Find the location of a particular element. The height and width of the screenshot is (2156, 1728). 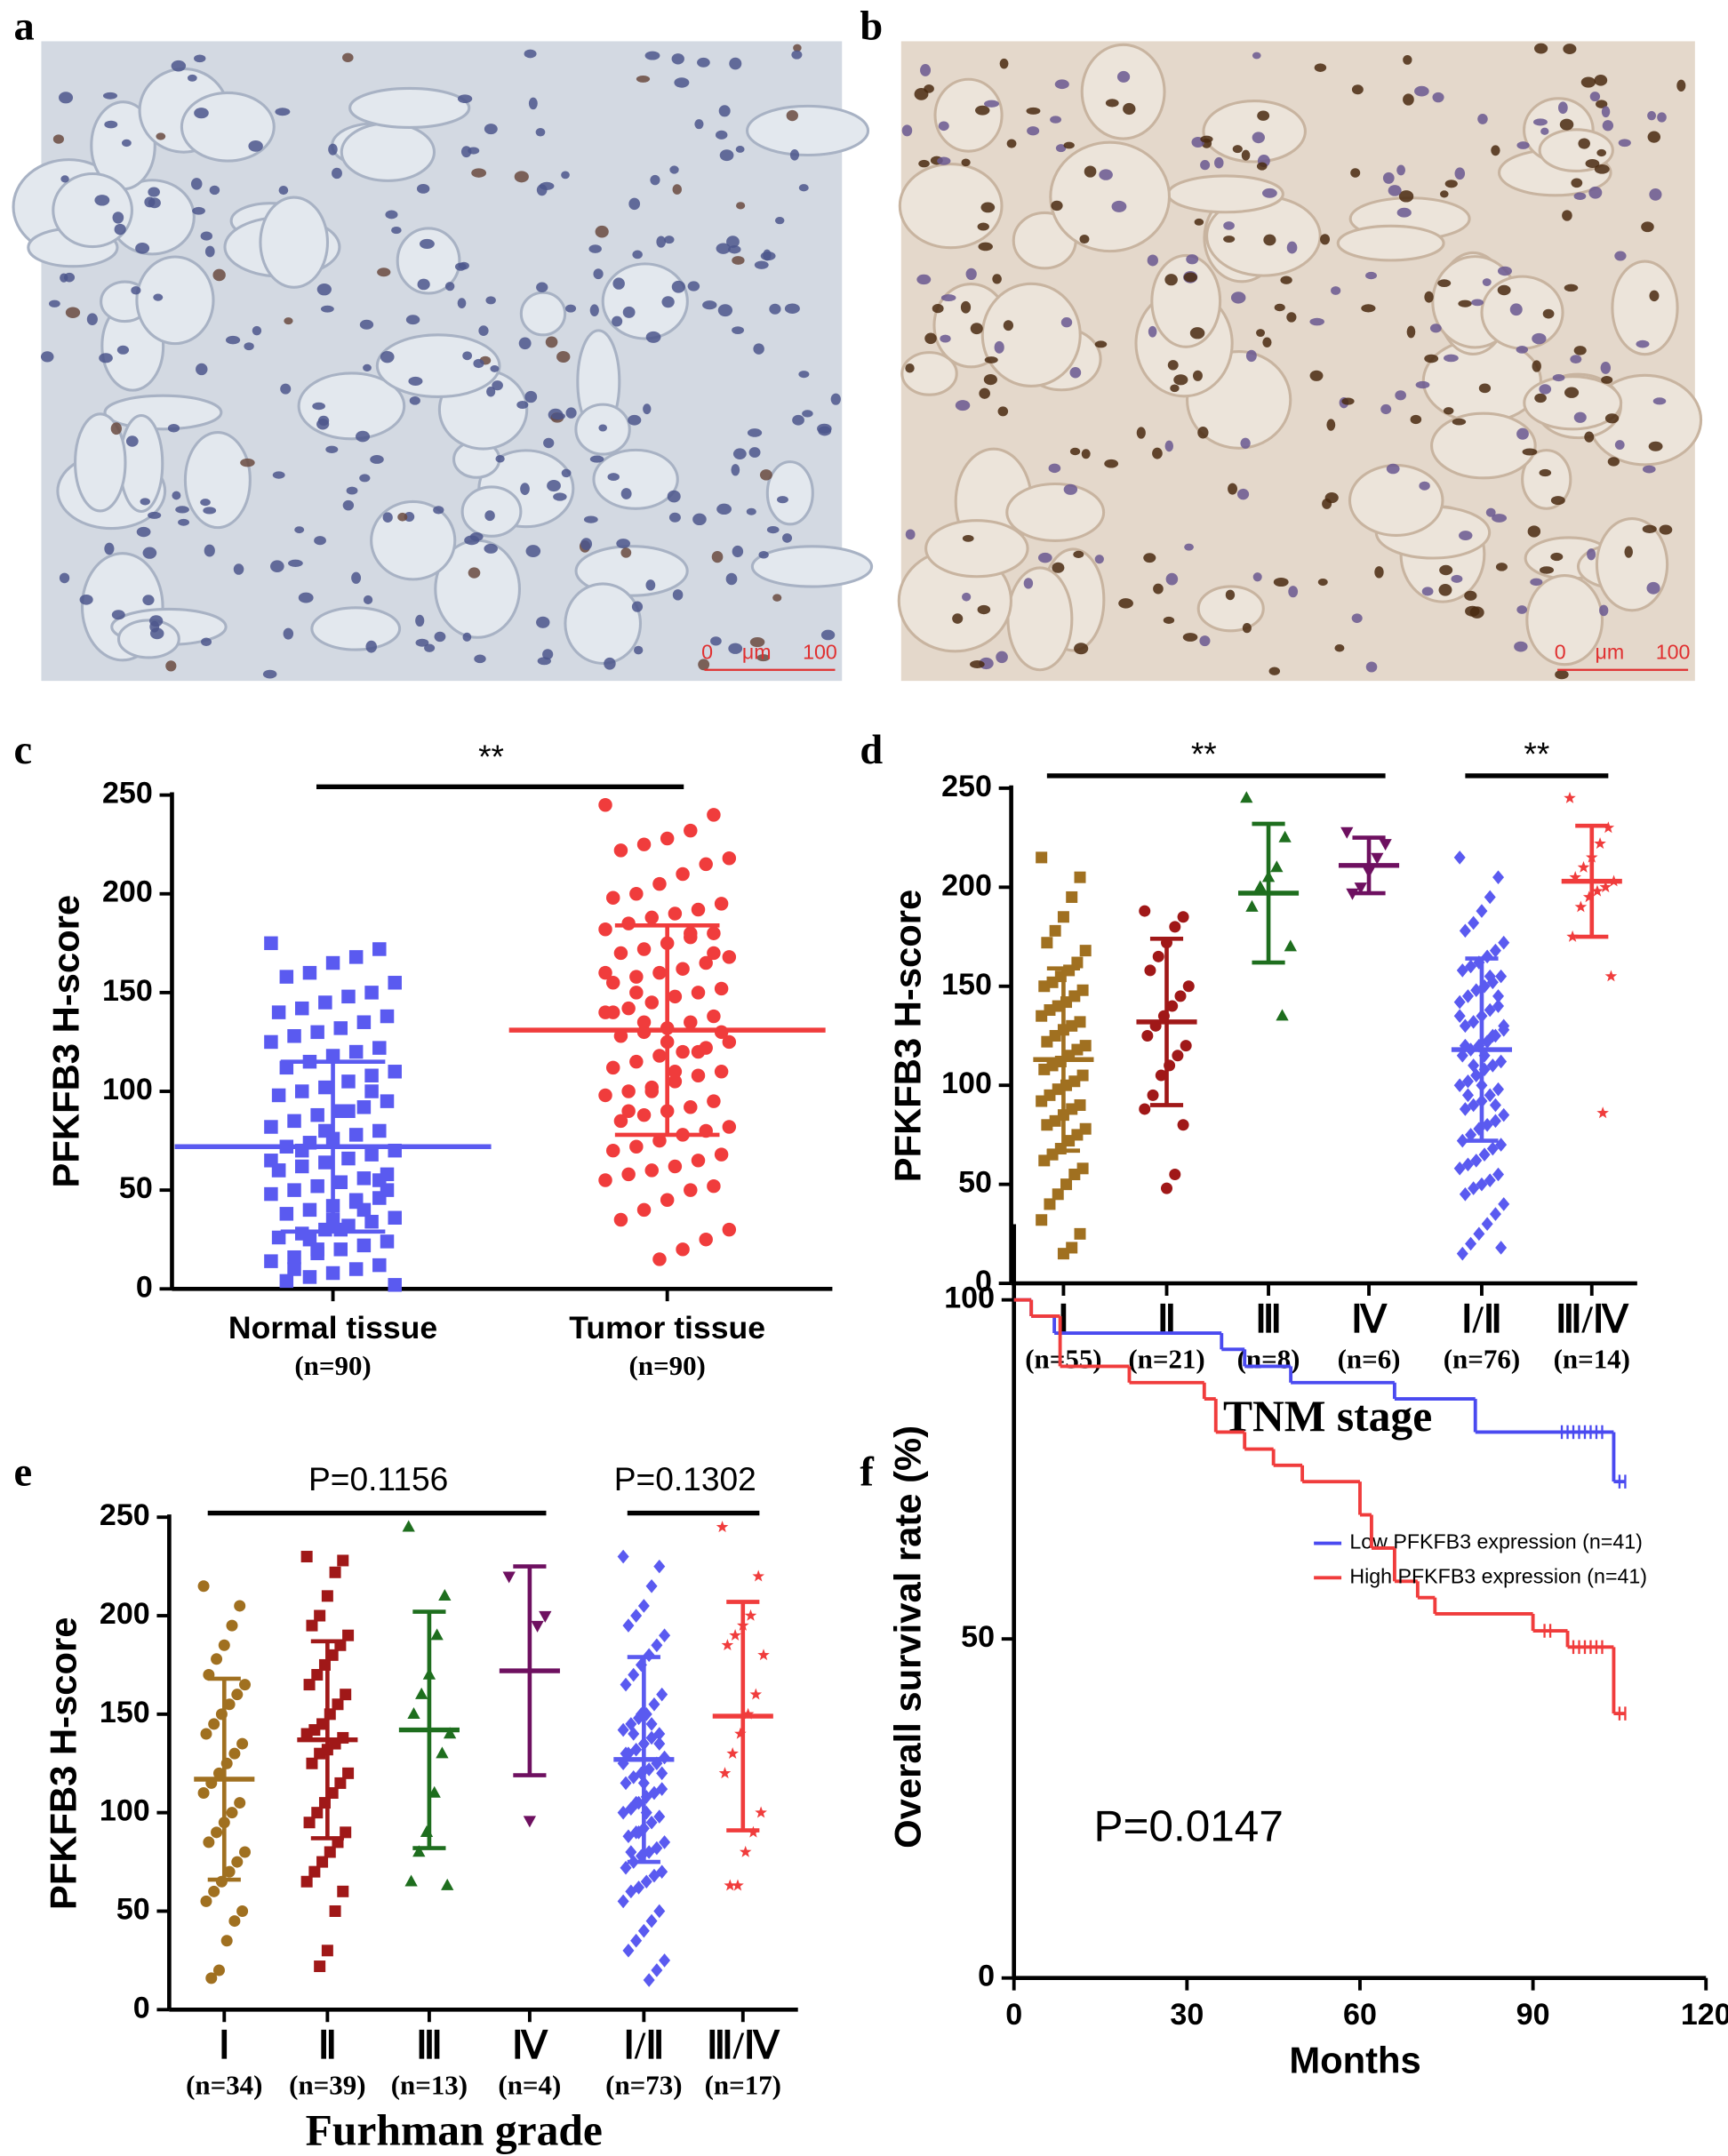

x-tick-label: Ⅰ/Ⅱ is located at coordinates (1481, 1319).